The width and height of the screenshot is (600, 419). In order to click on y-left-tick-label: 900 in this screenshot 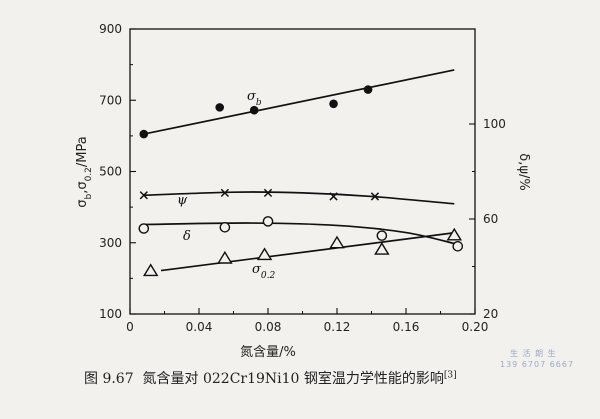, I will do `click(110, 29)`.